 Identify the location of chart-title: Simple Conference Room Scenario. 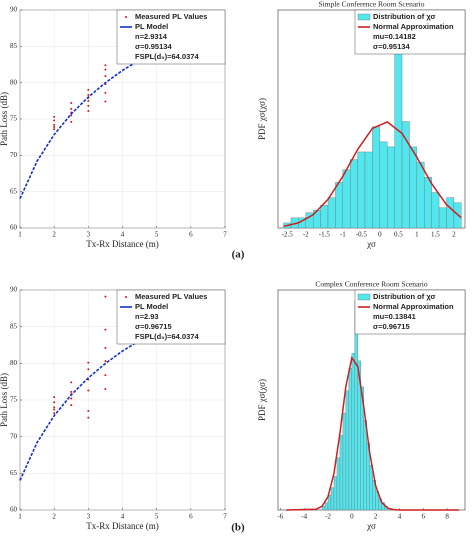
(371, 4).